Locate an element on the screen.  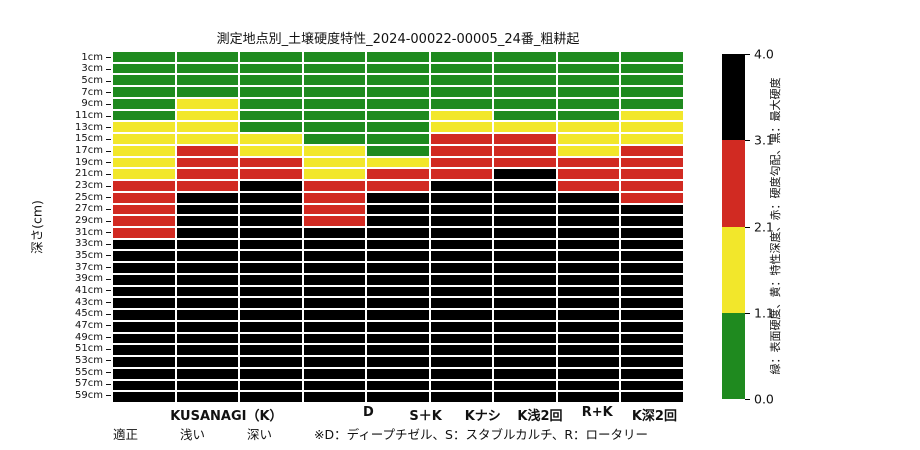
legend-item-asai: 浅い is located at coordinates (193, 434).